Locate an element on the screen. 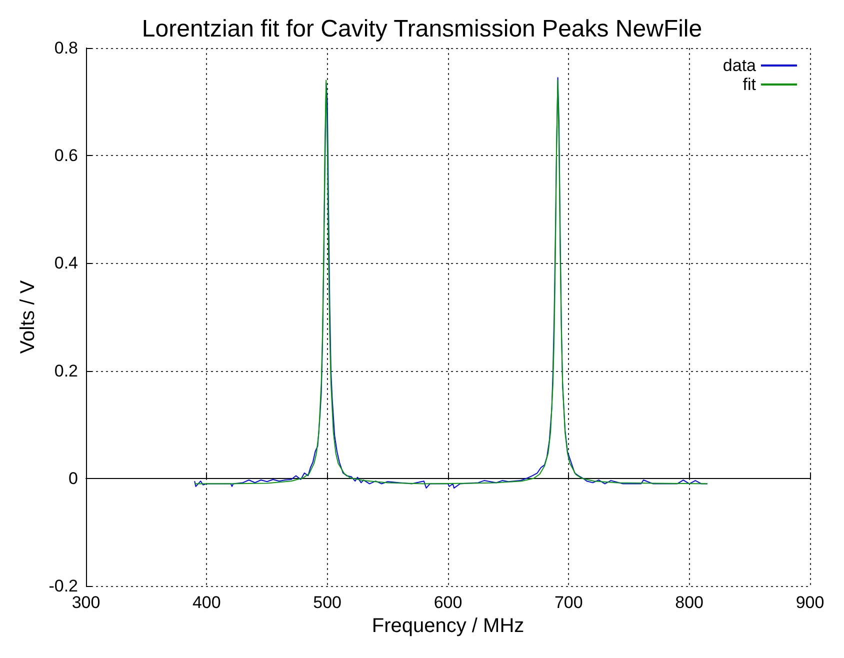 The image size is (844, 658). x-tick-label: 800 is located at coordinates (689, 602).